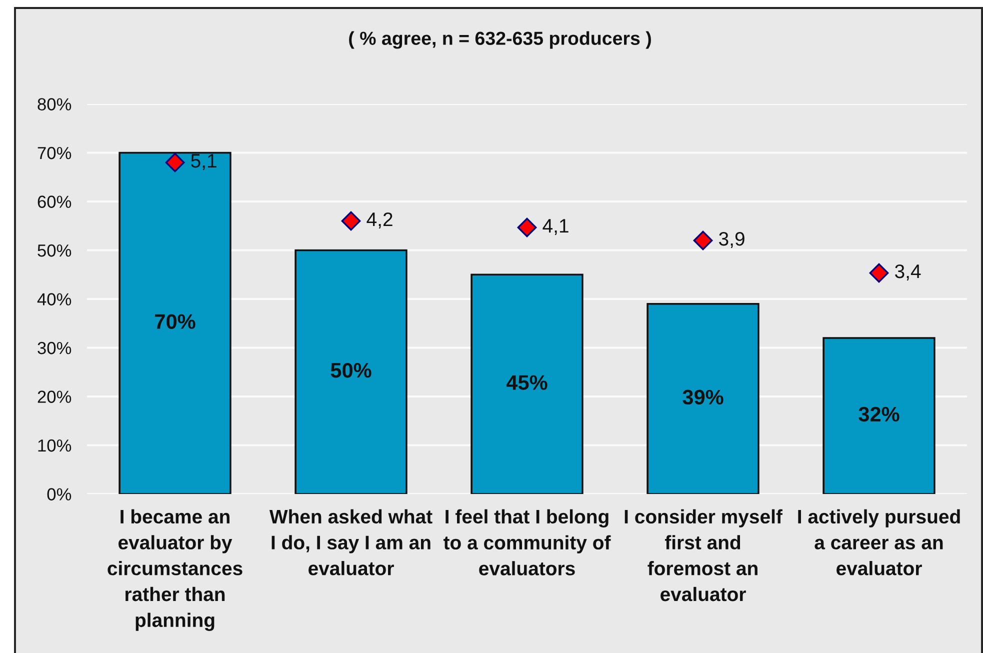 The width and height of the screenshot is (983, 653). I want to click on y-tick-label: 60%, so click(55, 202).